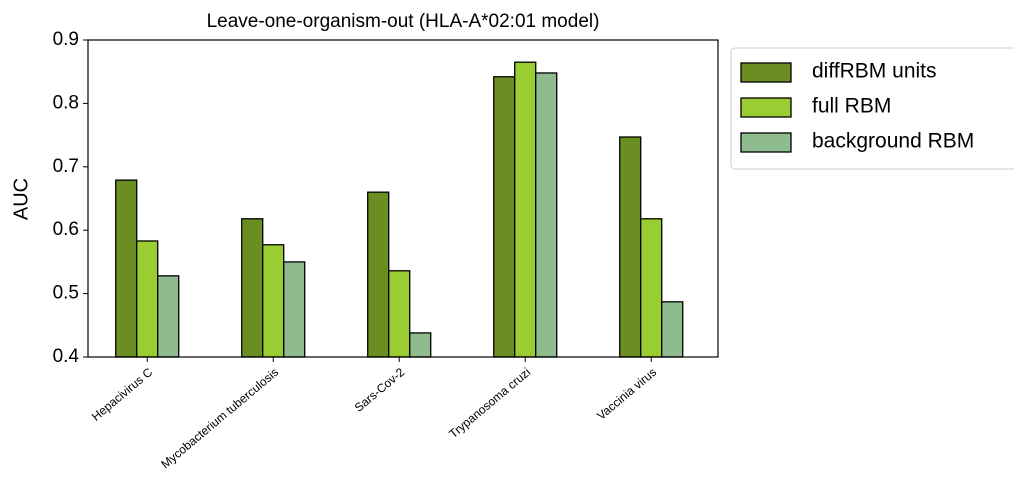  What do you see at coordinates (851, 106) in the screenshot?
I see `legend-label: full RBM` at bounding box center [851, 106].